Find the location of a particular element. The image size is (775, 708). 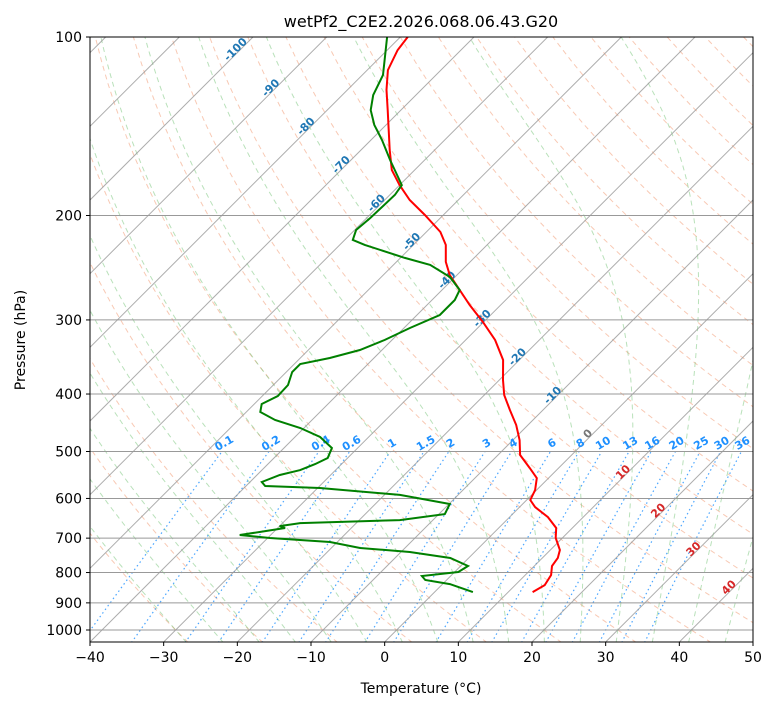

y-axis-label: Pressure (hPa) is located at coordinates (21, 340).